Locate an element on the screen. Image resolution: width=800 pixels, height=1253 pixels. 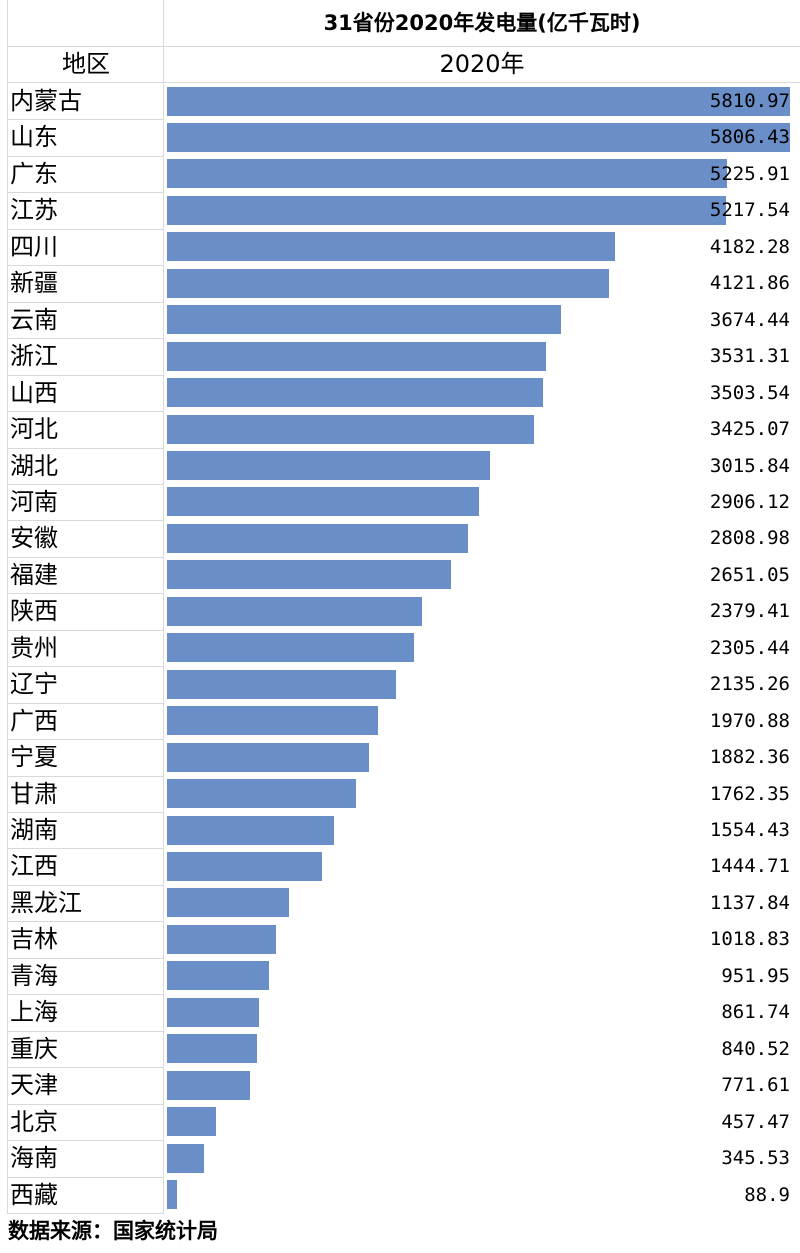
value-label: 1018.83 is located at coordinates (749, 939).